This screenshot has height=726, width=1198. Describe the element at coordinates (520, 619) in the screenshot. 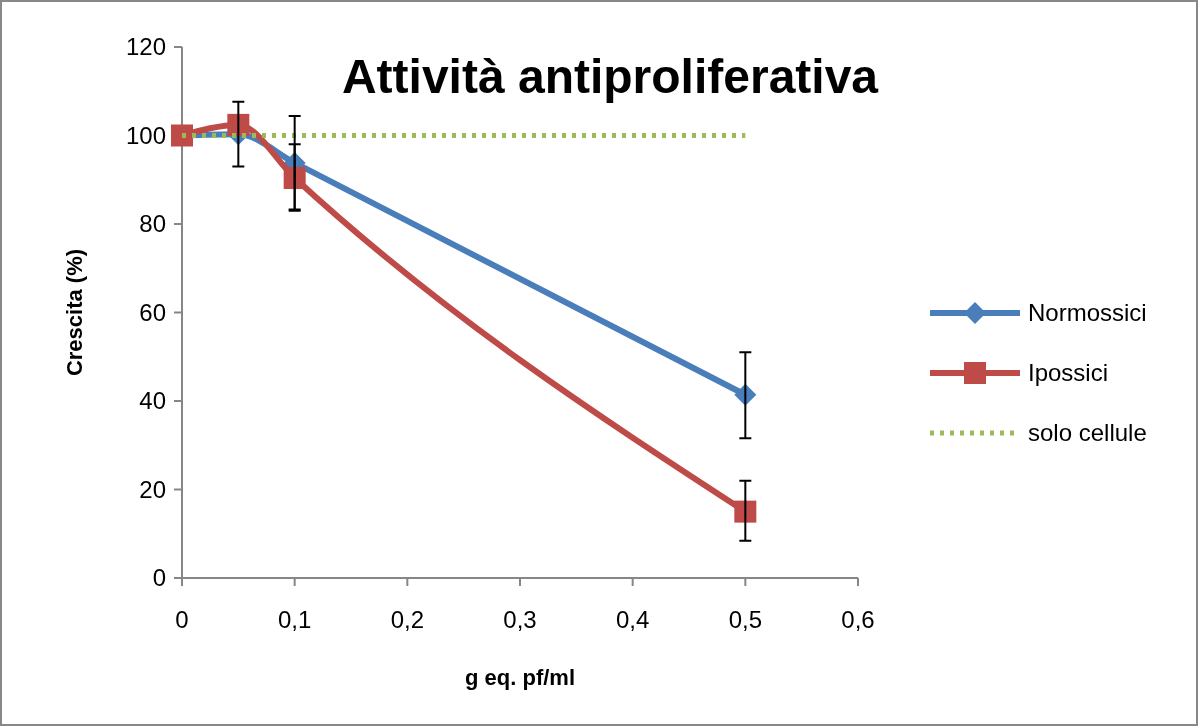

I see `x-tick-label: 0,3` at that location.